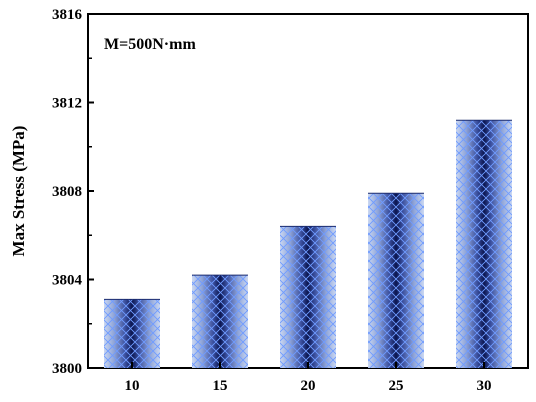 This screenshot has width=536, height=402. I want to click on y-tick-label: 3808, so click(67, 192).